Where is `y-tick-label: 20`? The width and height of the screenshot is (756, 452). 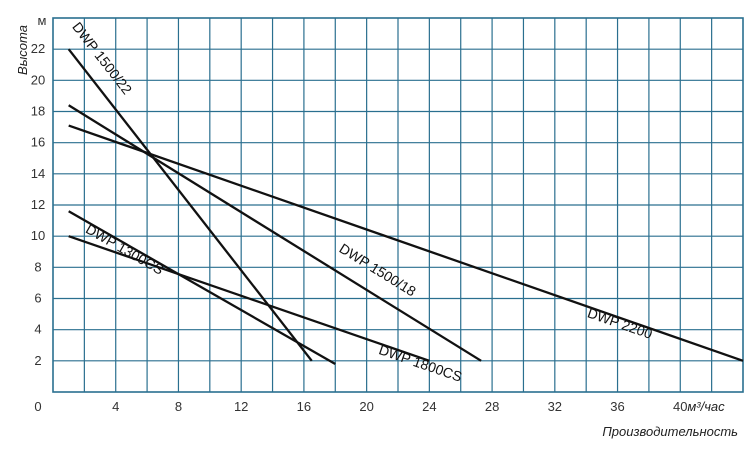
y-tick-label: 20 is located at coordinates (38, 79).